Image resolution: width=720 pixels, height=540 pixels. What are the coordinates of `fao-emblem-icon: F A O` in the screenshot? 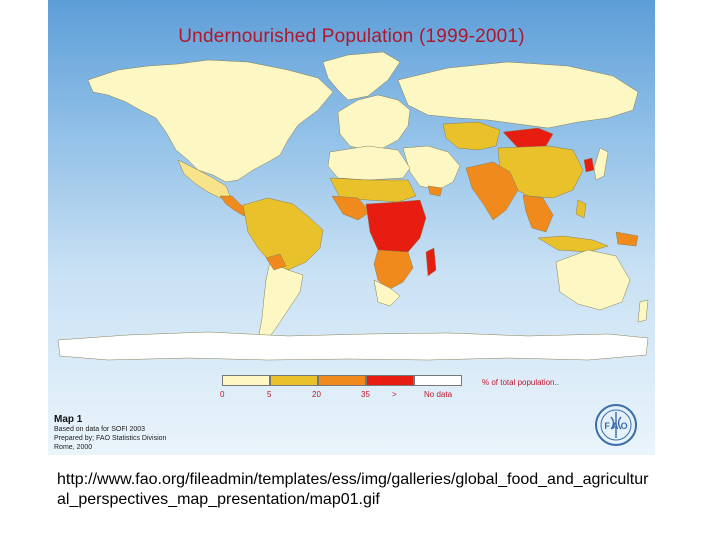 It's located at (616, 425).